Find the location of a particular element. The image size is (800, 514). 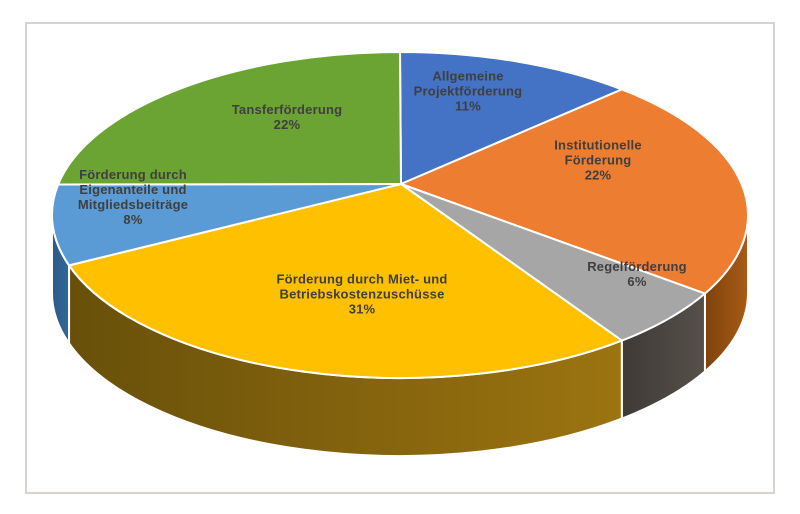

pie-slice-tansferfoerderung is located at coordinates (229, 118).